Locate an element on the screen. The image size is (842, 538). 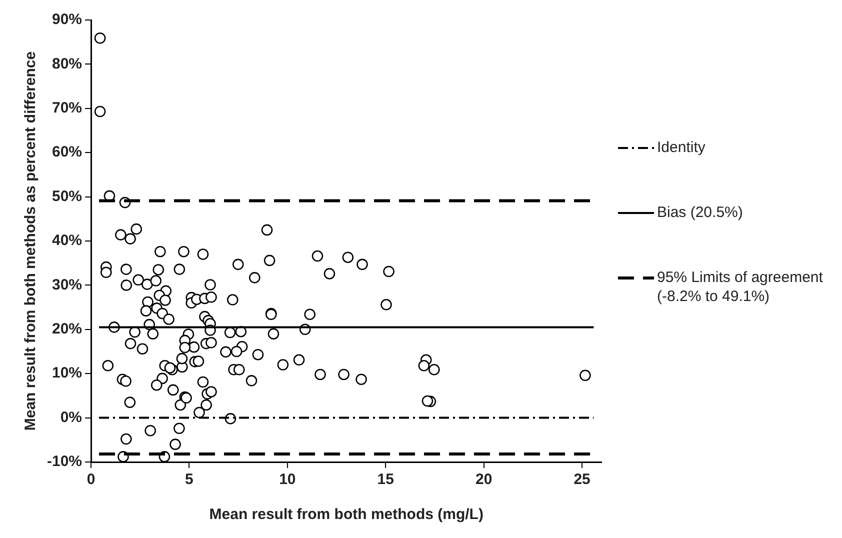
x-tick-label: 15 is located at coordinates (385, 479).